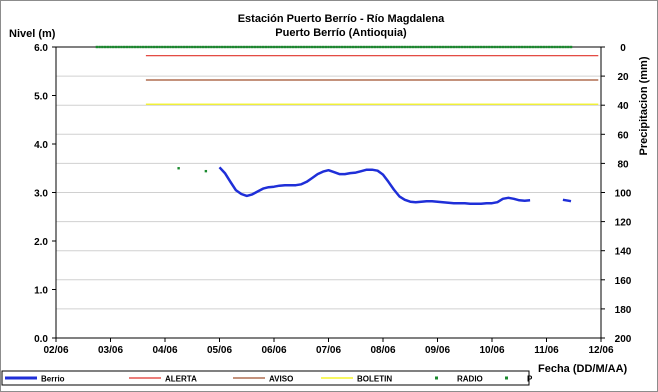  I want to click on y2-tick-label: 100, so click(623, 194).